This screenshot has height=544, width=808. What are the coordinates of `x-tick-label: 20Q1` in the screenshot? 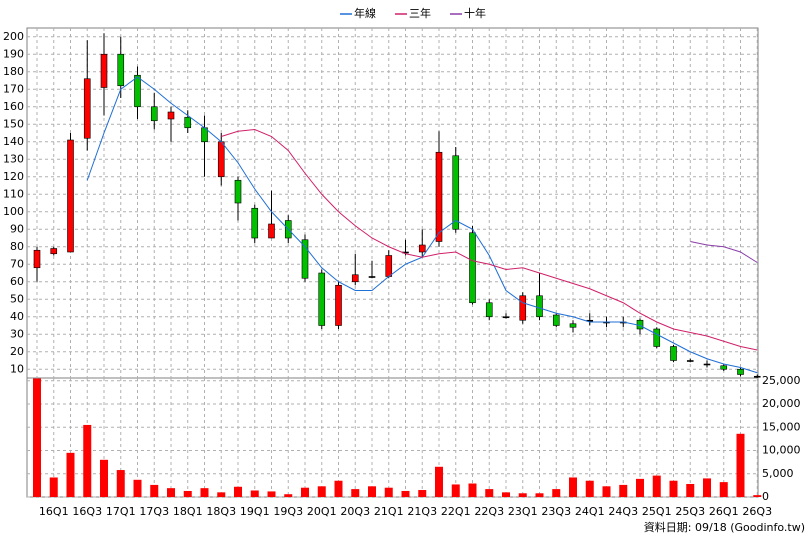 It's located at (322, 511).